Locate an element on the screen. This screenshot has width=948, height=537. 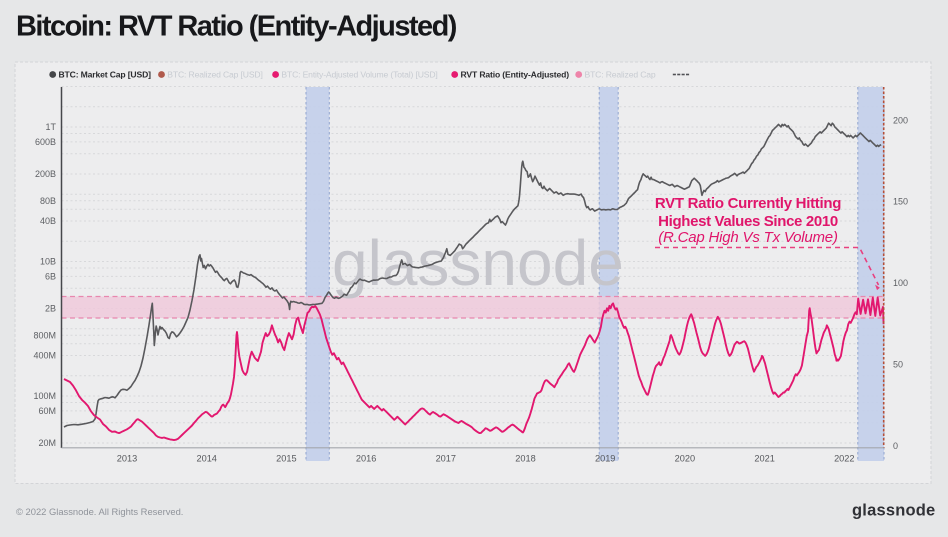
svg-text: 50 is located at coordinates (898, 365).